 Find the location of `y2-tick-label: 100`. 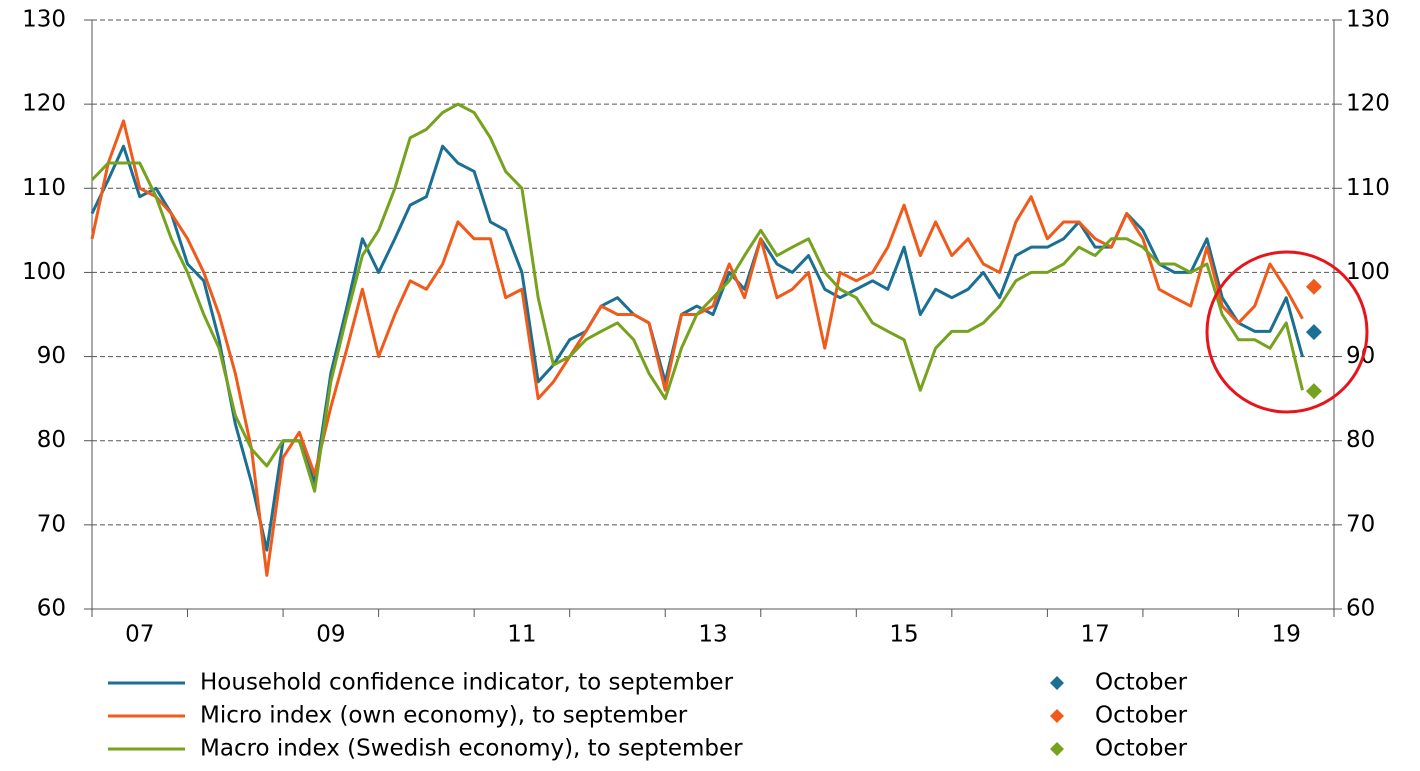

y2-tick-label: 100 is located at coordinates (1368, 272).